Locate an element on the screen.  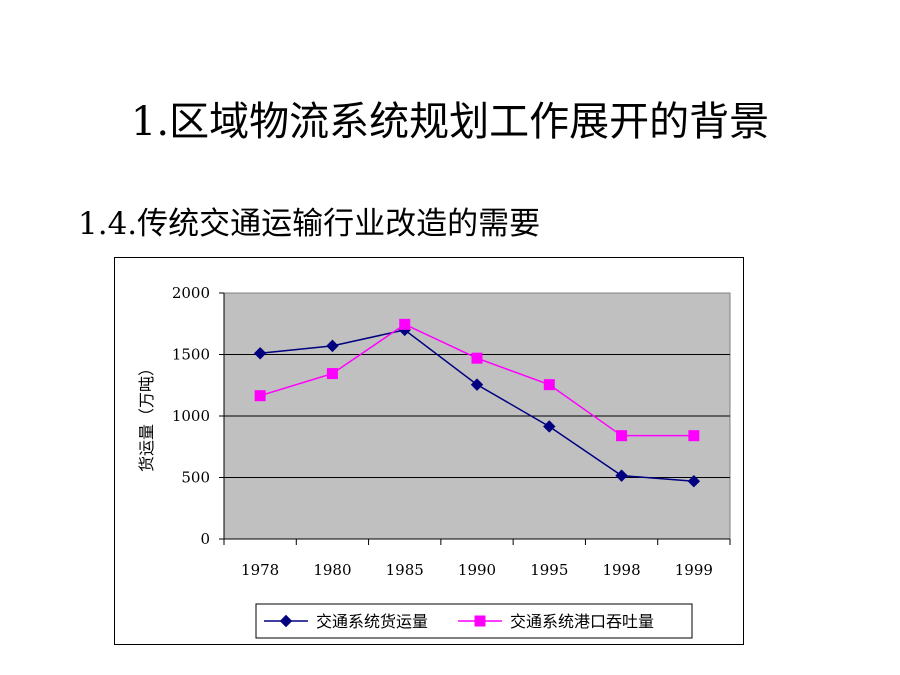
x-tick-label: 1995 is located at coordinates (549, 570).